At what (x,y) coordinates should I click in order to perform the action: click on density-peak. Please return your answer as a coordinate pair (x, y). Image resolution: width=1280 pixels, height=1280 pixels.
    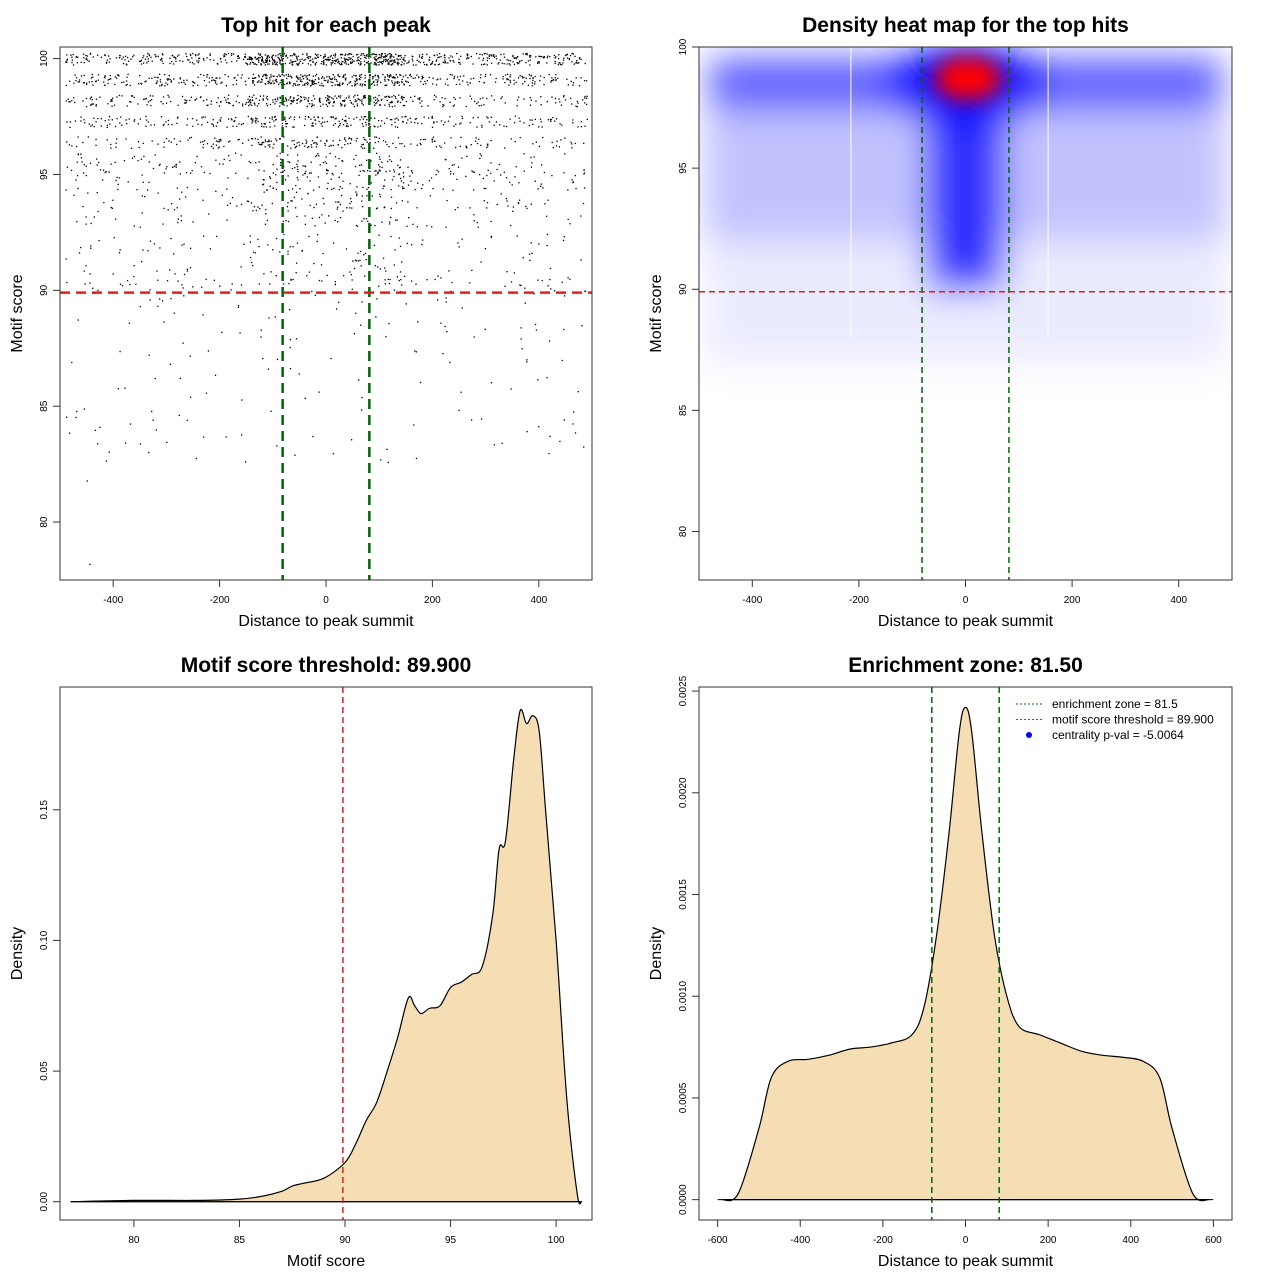
    Looking at the image, I should click on (968, 78).